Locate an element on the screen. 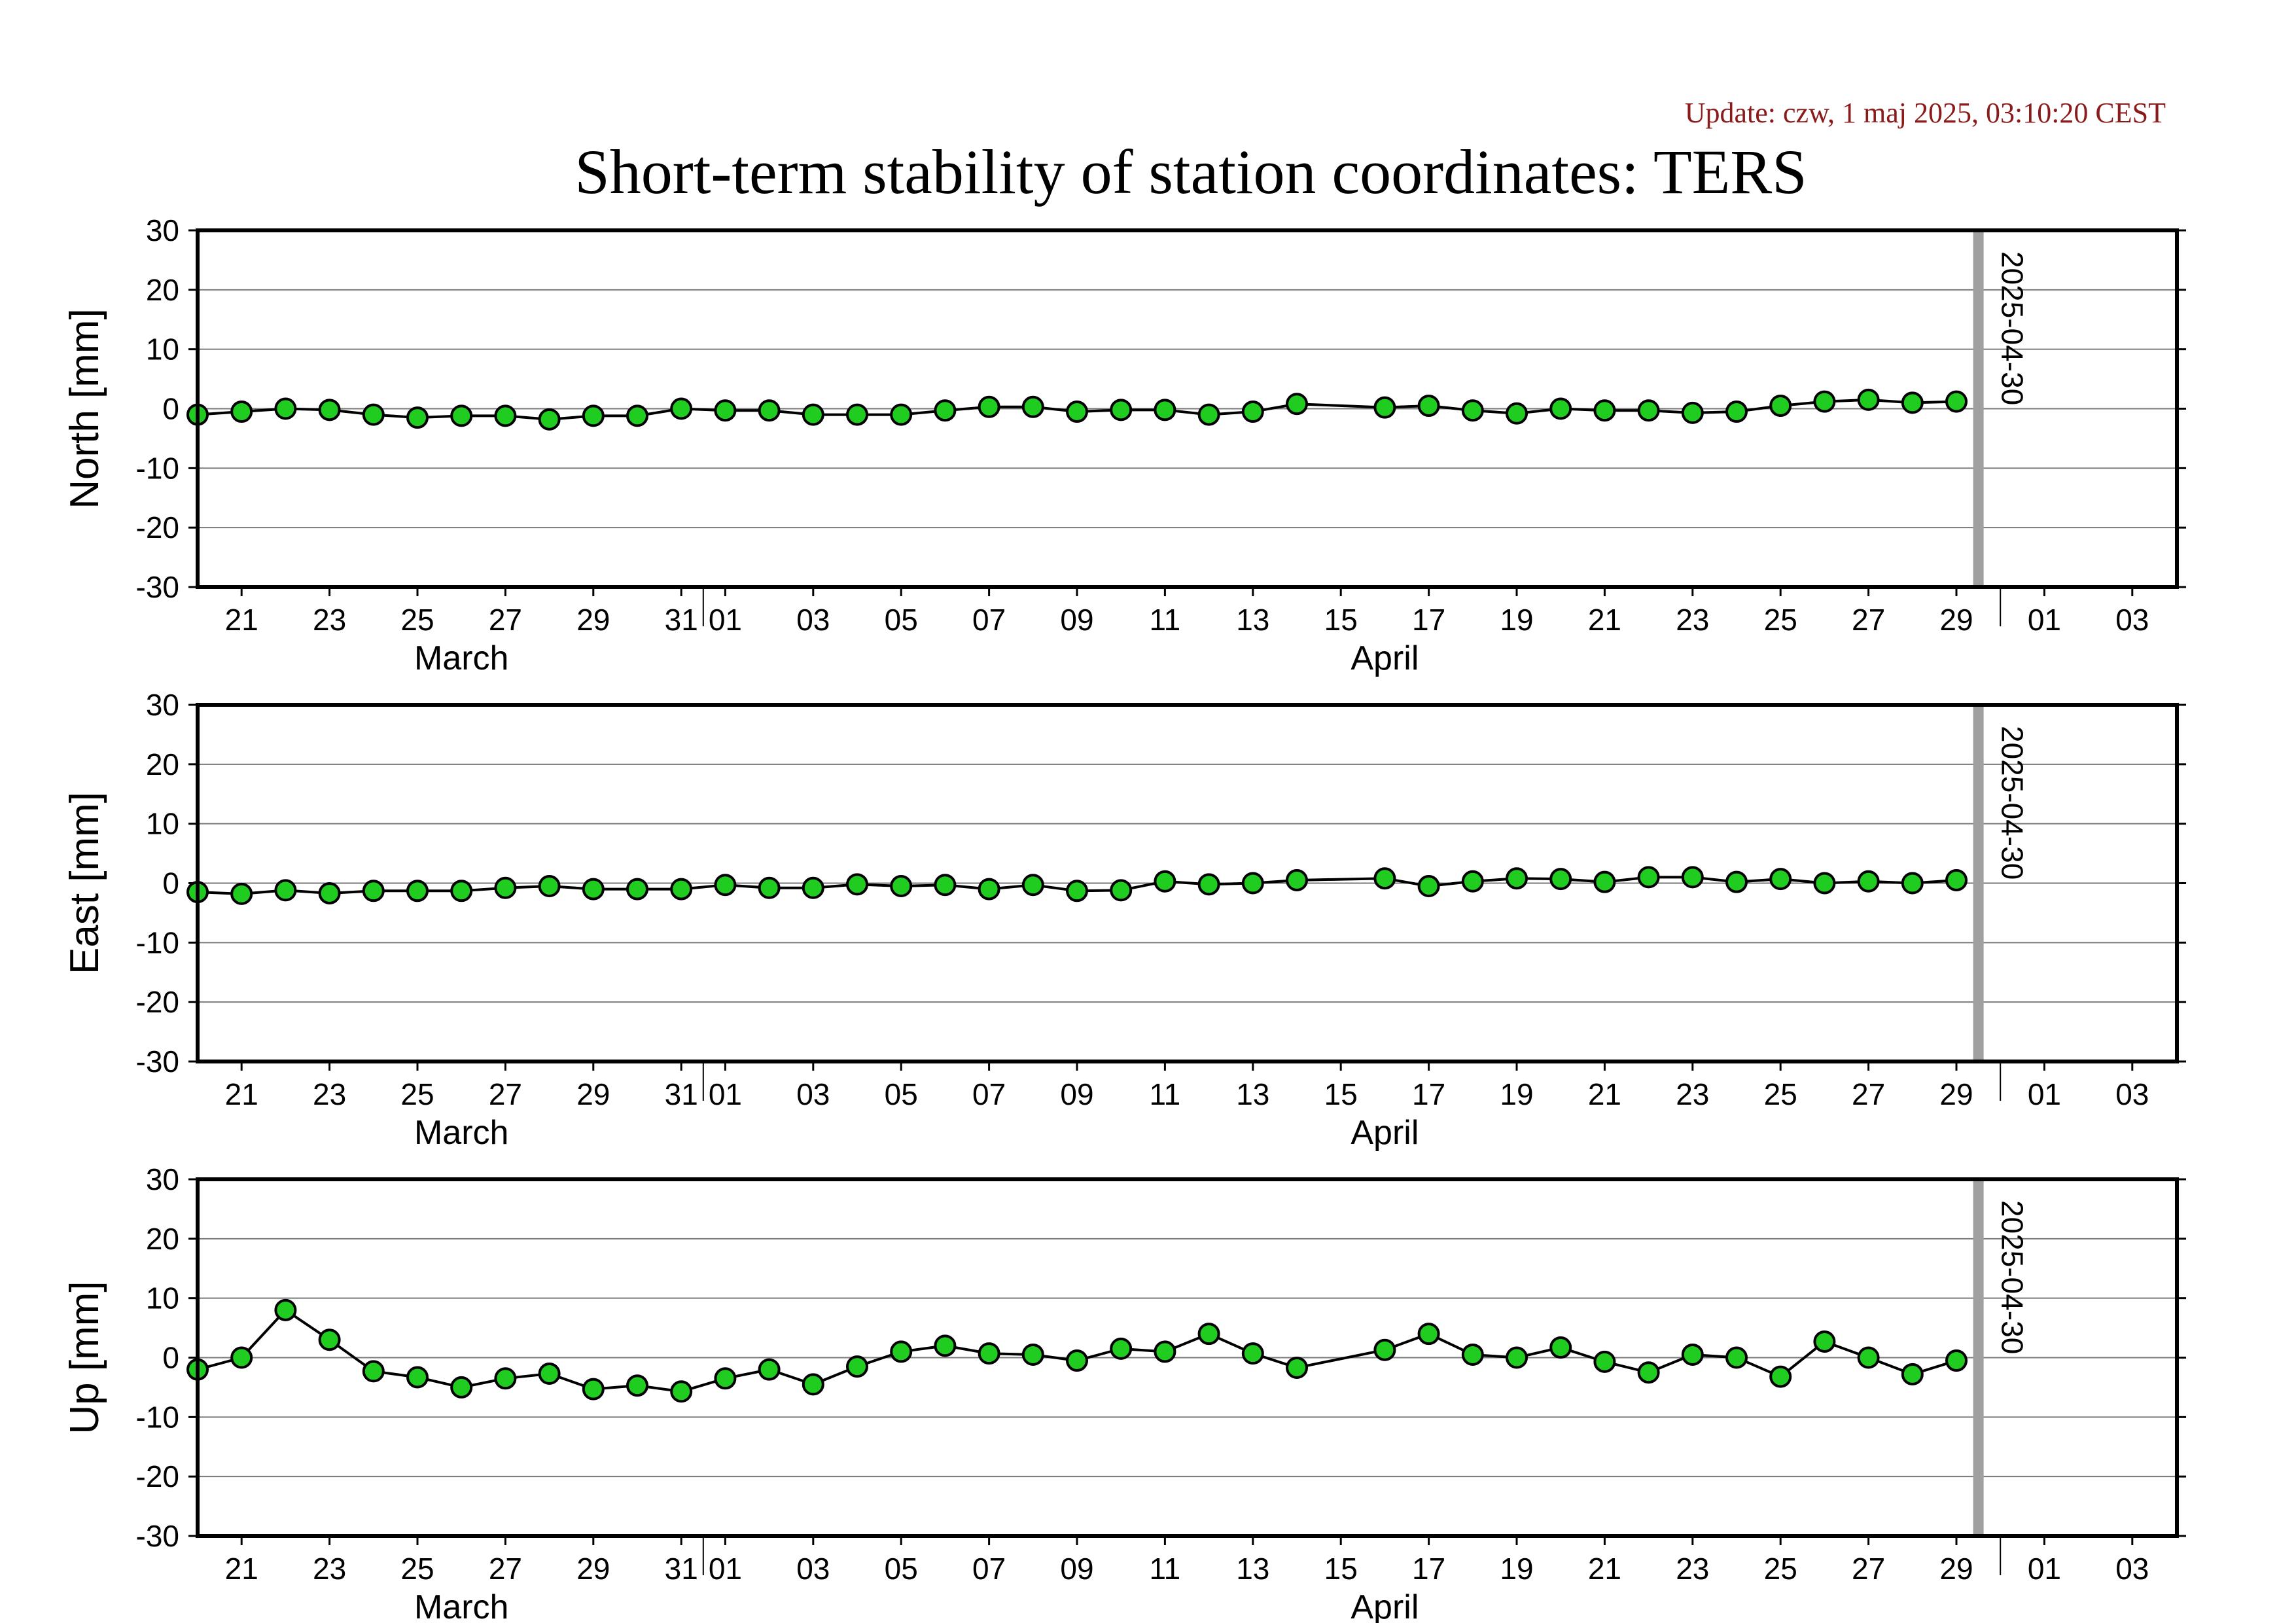 Image resolution: width=2296 pixels, height=1623 pixels. series-line is located at coordinates (1077, 409).